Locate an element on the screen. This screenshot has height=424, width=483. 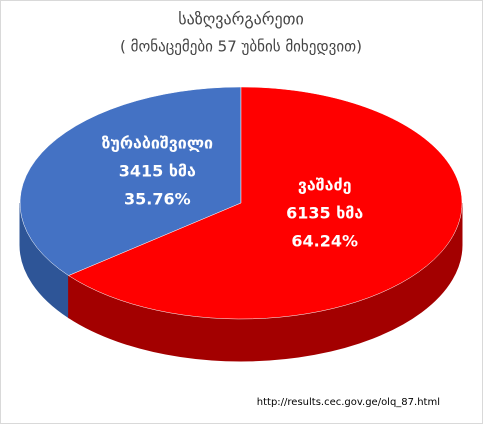
chart-title: საზღვარგარეთი is located at coordinates (241, 19).